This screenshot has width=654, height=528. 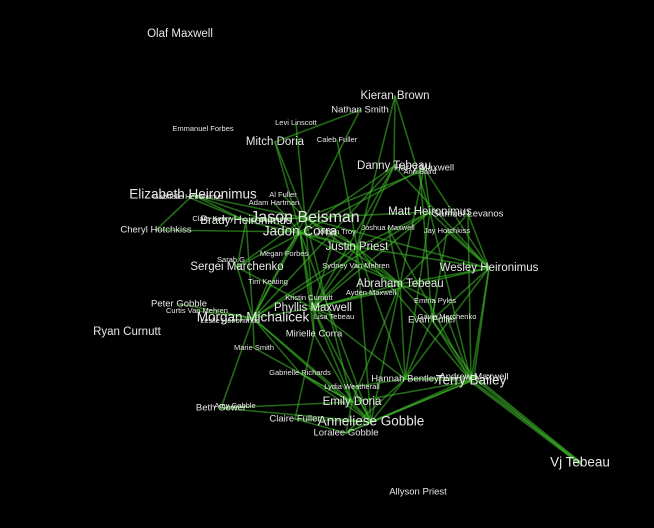 I want to click on edge-elizabeth-jason, so click(x=249, y=206).